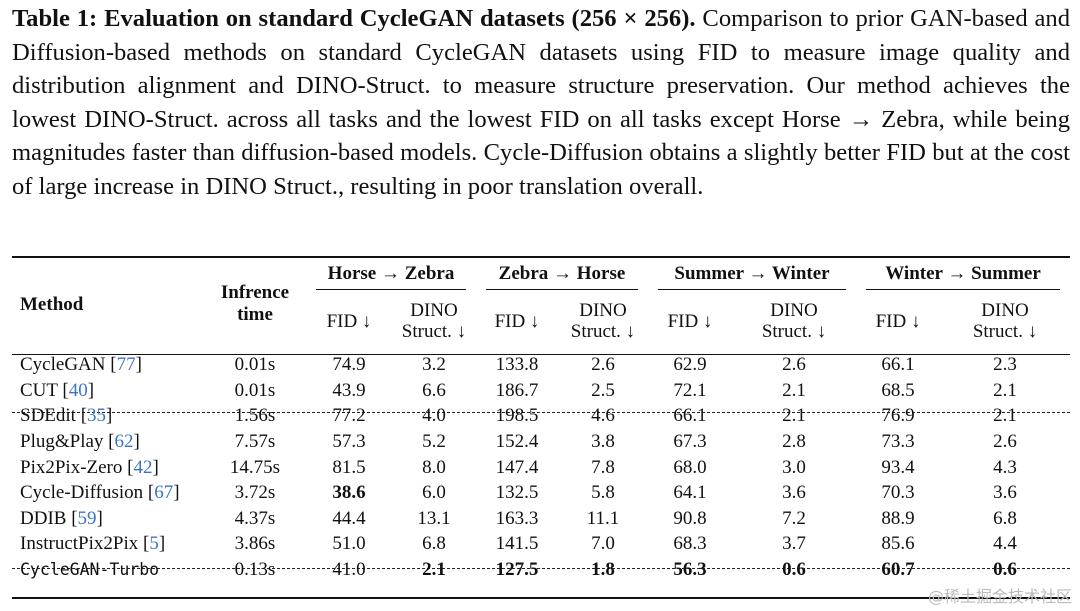 The image size is (1080, 611). Describe the element at coordinates (898, 416) in the screenshot. I see `fid-value: 76.9` at that location.